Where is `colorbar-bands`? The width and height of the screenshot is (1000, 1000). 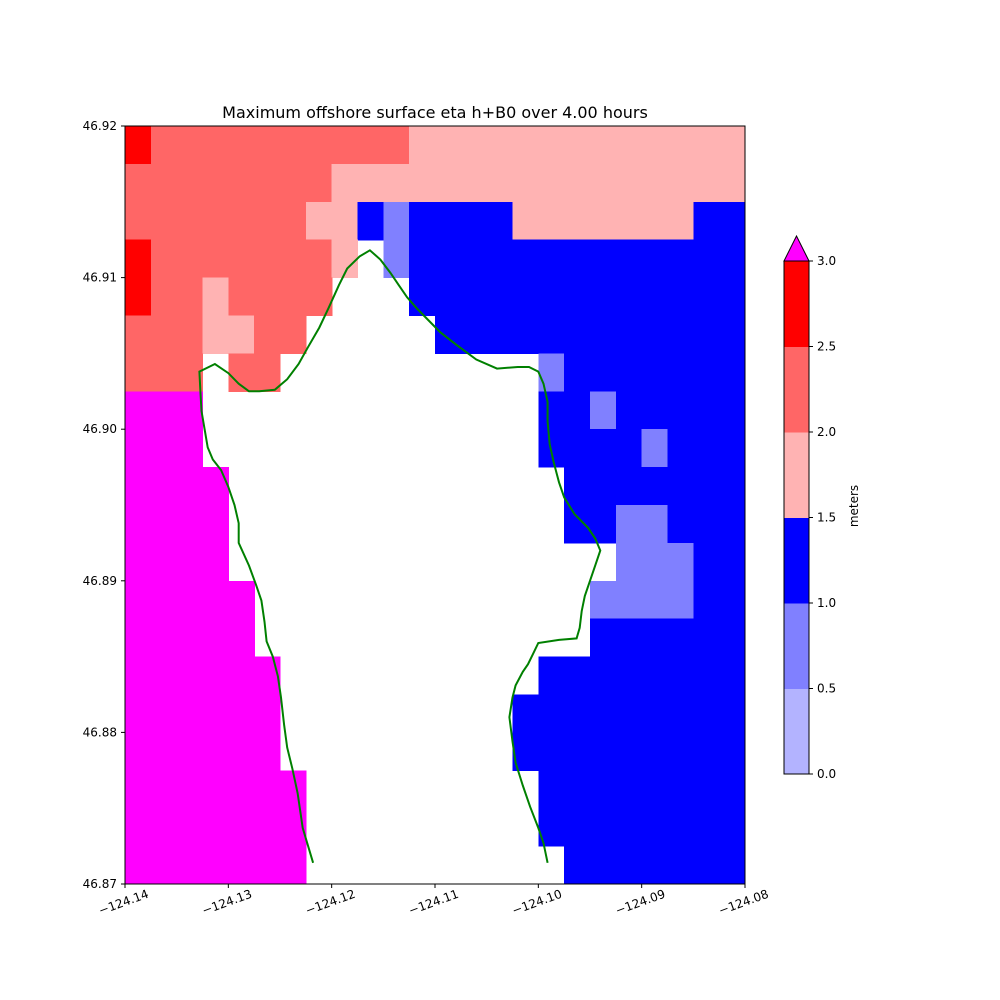 colorbar-bands is located at coordinates (796, 518).